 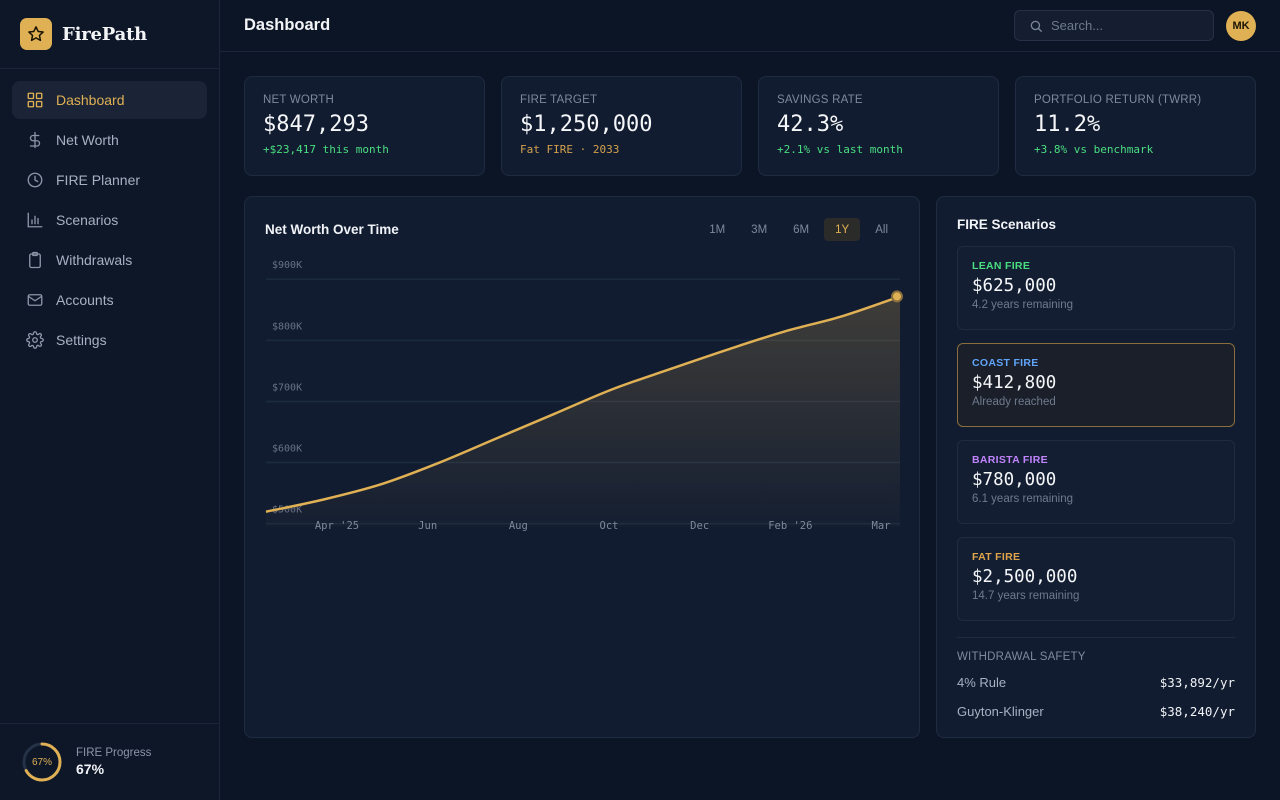 I want to click on scenario-label: COAST FIRE, so click(x=1005, y=363).